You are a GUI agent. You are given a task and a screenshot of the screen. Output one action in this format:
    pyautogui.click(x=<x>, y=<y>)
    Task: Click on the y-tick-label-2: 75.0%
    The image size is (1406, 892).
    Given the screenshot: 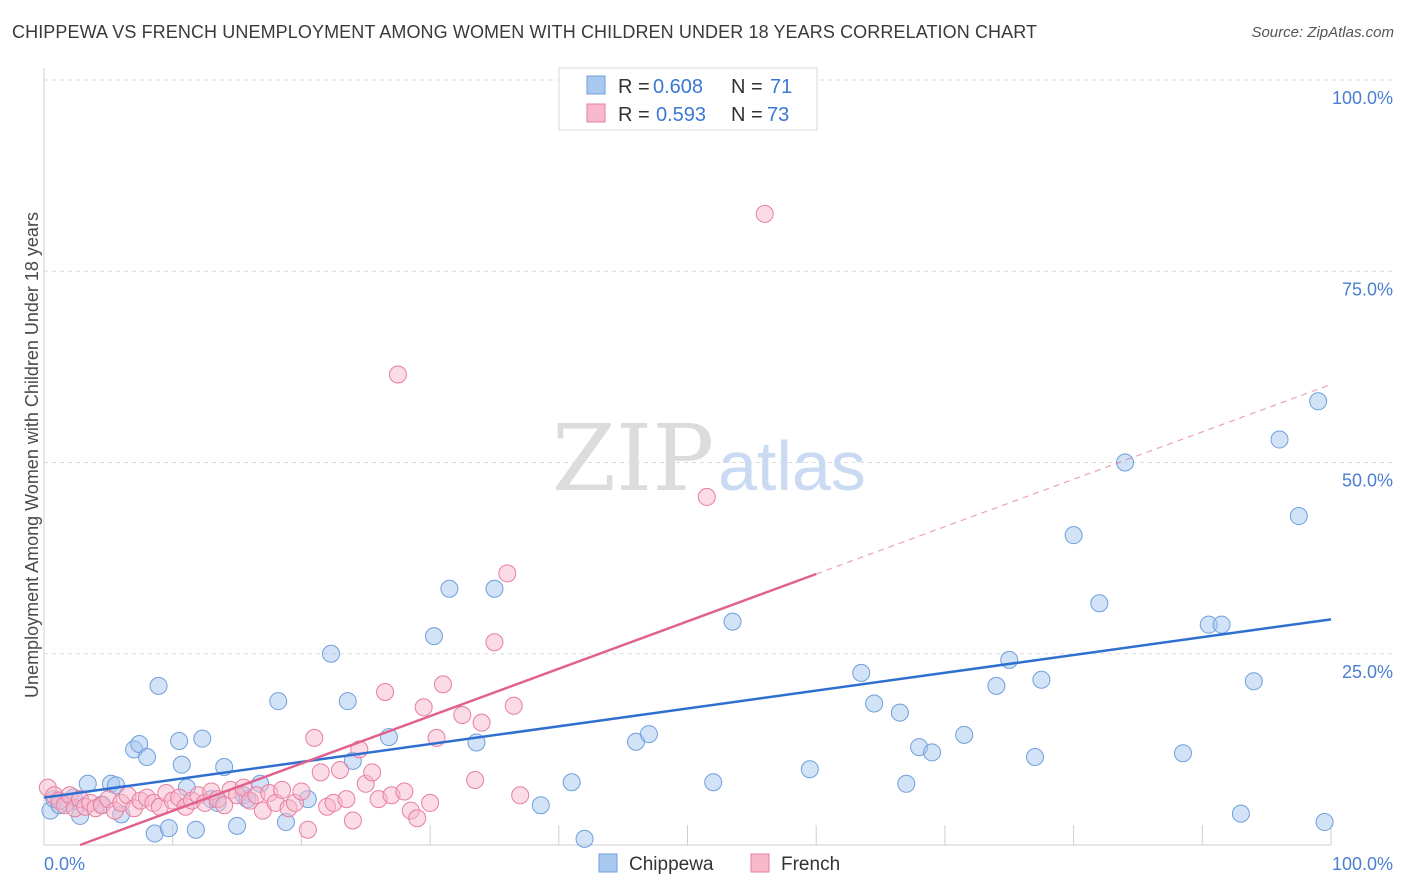 What is the action you would take?
    pyautogui.click(x=1367, y=289)
    